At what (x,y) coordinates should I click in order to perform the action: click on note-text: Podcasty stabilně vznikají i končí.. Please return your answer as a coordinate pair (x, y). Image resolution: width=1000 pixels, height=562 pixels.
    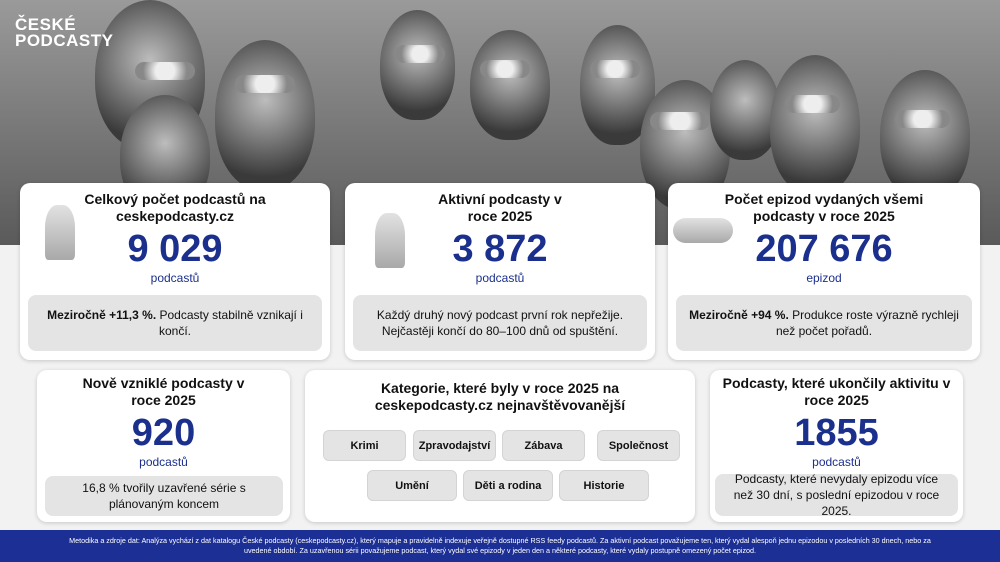
    Looking at the image, I should click on (229, 323).